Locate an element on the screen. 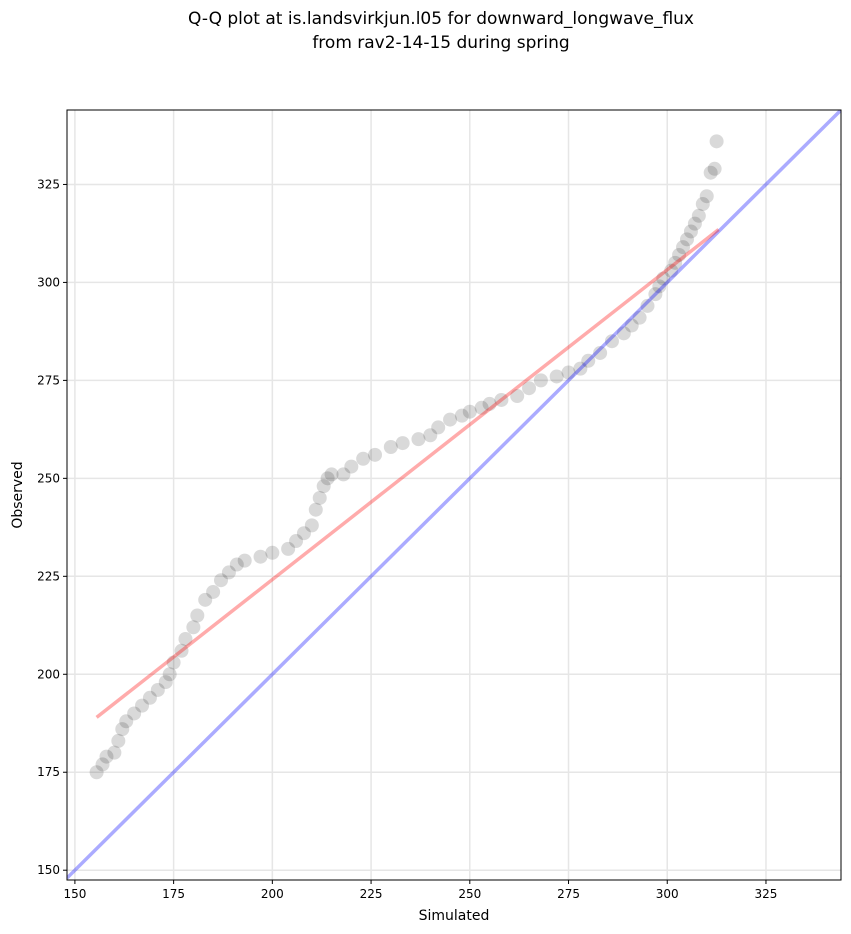 The width and height of the screenshot is (851, 934). y-tick-label: 250 is located at coordinates (48, 478).